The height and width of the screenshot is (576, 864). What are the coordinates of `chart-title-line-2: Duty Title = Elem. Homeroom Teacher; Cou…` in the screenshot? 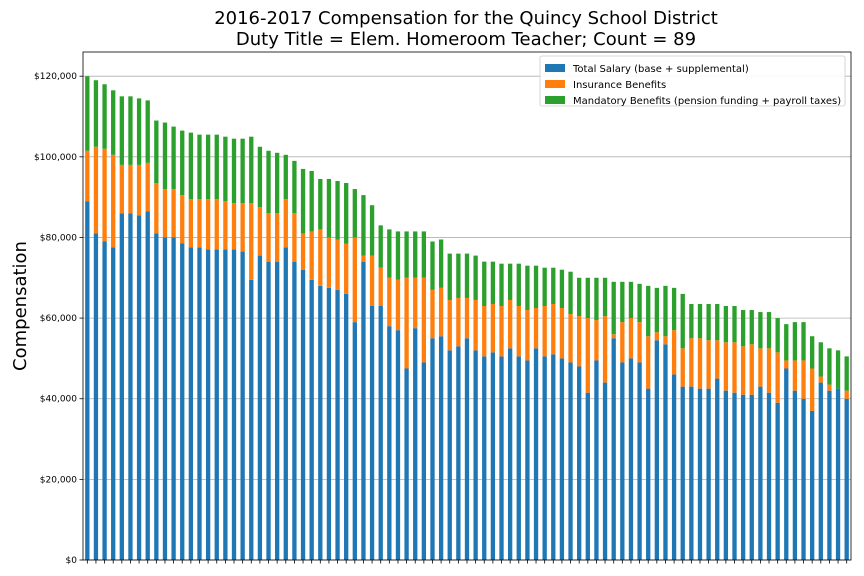 It's located at (466, 39).